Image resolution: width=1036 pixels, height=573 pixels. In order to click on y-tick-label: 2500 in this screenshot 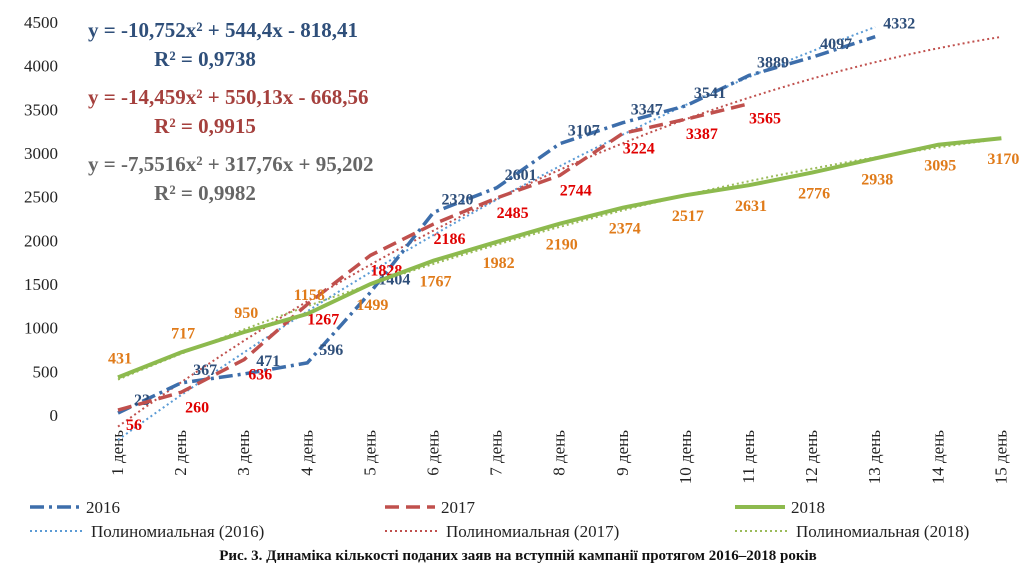, I will do `click(41, 197)`.